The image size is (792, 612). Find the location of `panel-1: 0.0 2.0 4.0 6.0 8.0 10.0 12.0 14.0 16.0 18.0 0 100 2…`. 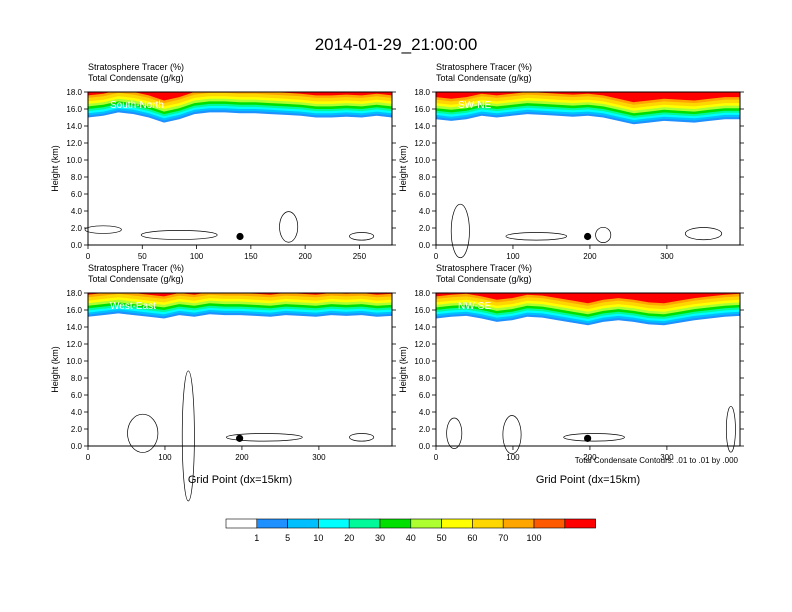

panel-1: 0.0 2.0 4.0 6.0 8.0 10.0 12.0 14.0 16.0 18.0 0 100 2… is located at coordinates (571, 161).